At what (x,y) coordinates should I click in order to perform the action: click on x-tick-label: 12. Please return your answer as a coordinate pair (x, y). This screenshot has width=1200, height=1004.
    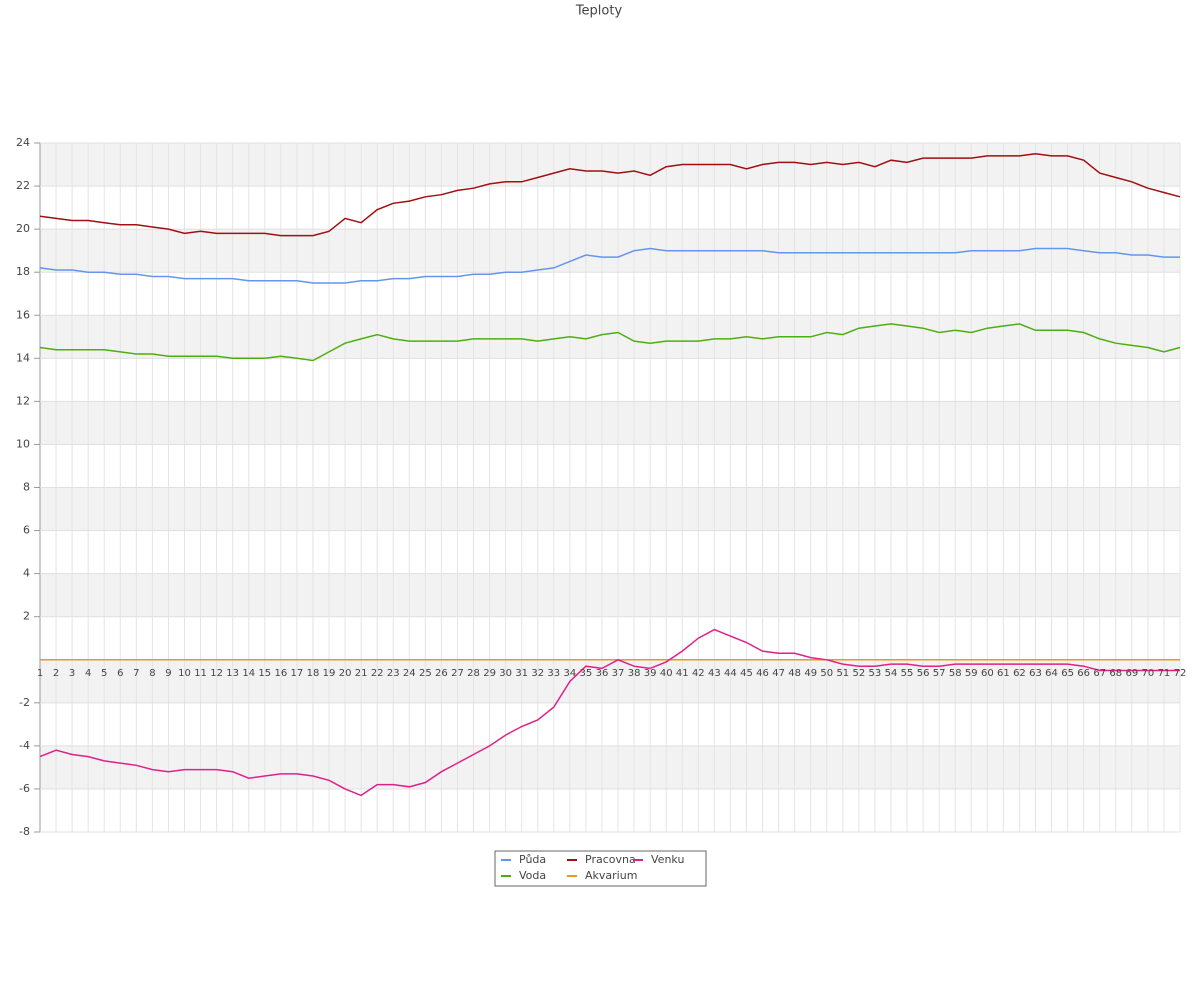
    Looking at the image, I should click on (216, 673).